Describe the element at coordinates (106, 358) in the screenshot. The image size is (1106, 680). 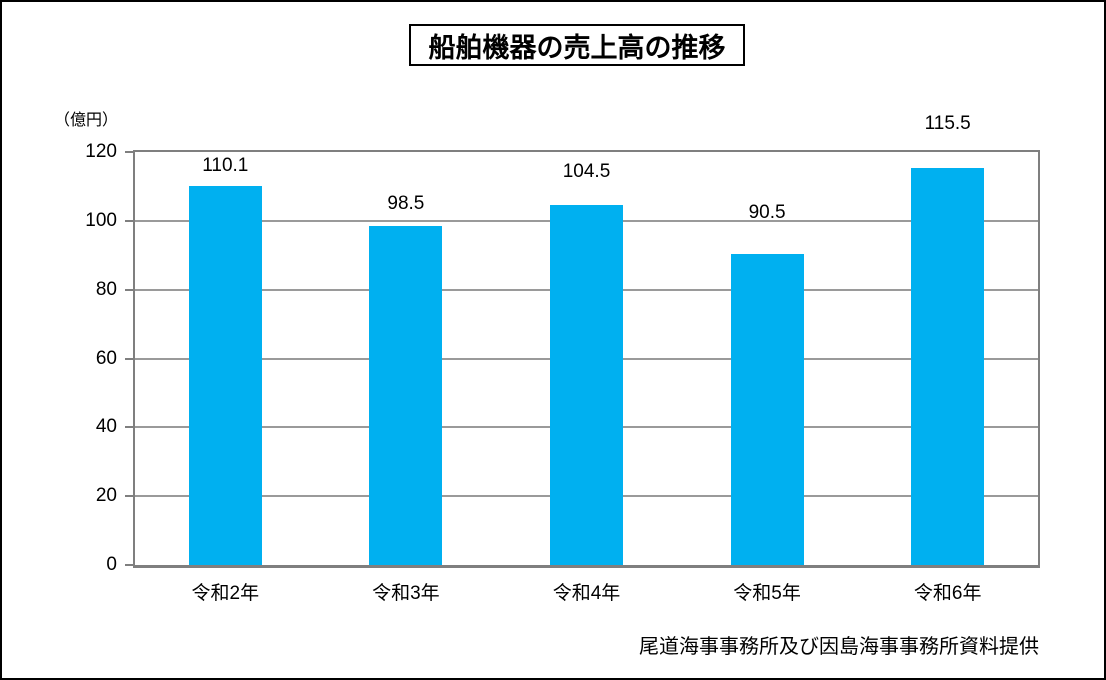
I see `y-axis-tick-label: 60` at that location.